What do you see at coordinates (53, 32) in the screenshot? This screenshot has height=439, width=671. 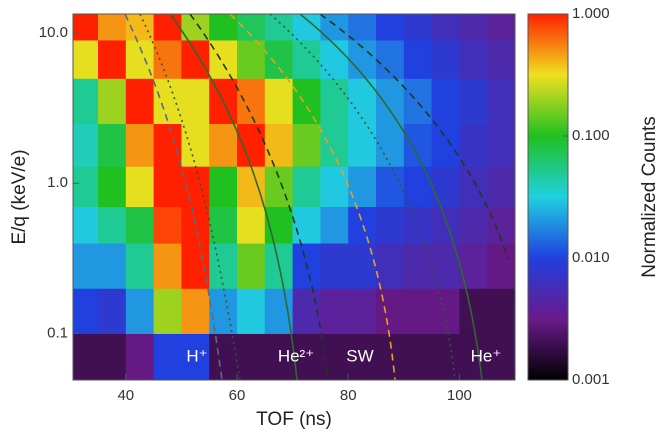 I see `y-tick-label: 10.0` at bounding box center [53, 32].